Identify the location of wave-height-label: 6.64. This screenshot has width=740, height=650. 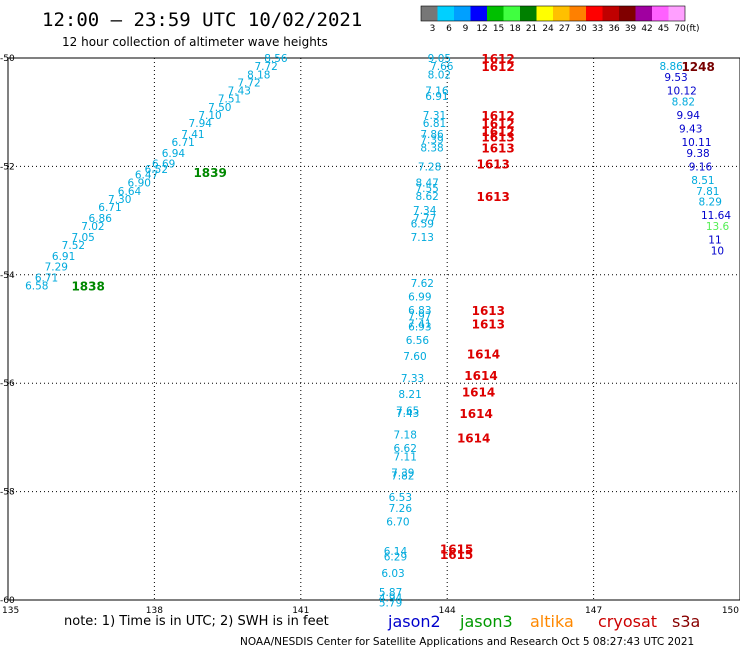
(130, 192).